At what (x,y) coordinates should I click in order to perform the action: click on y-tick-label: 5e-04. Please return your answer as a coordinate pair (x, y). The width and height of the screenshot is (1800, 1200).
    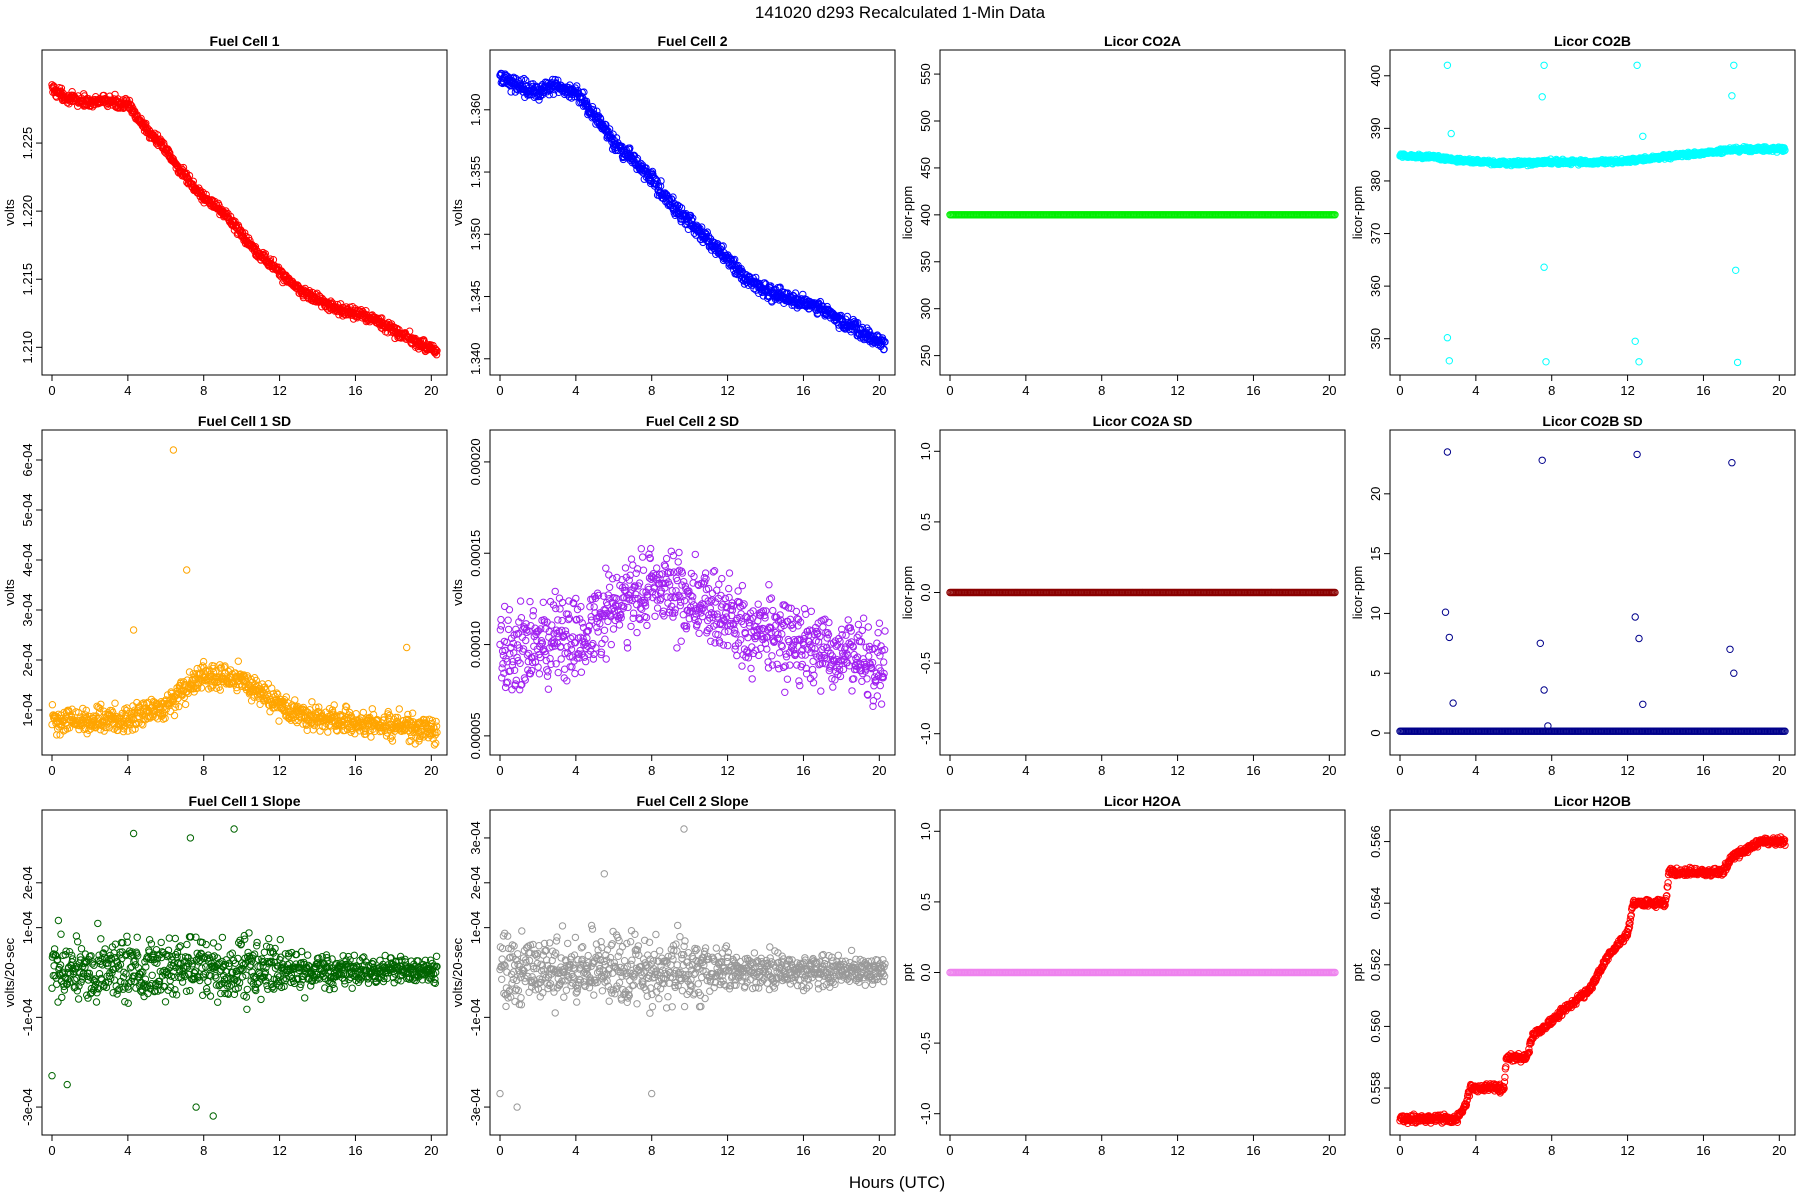
    Looking at the image, I should click on (27, 509).